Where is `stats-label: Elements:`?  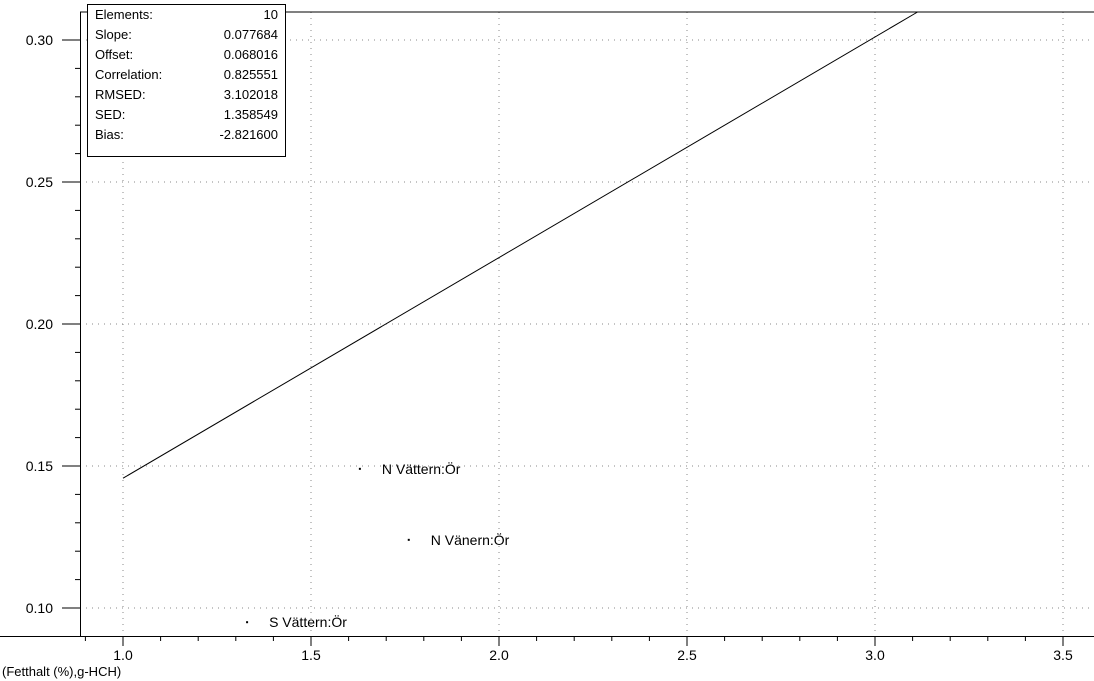
stats-label: Elements: is located at coordinates (124, 14).